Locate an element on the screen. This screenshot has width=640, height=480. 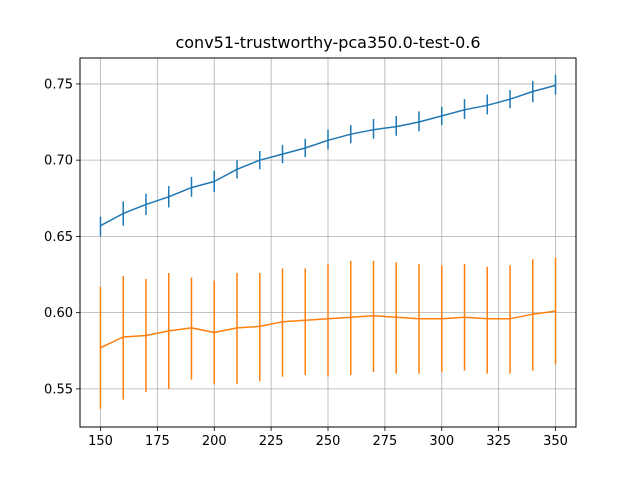
x-tick-label: 250 is located at coordinates (328, 441).